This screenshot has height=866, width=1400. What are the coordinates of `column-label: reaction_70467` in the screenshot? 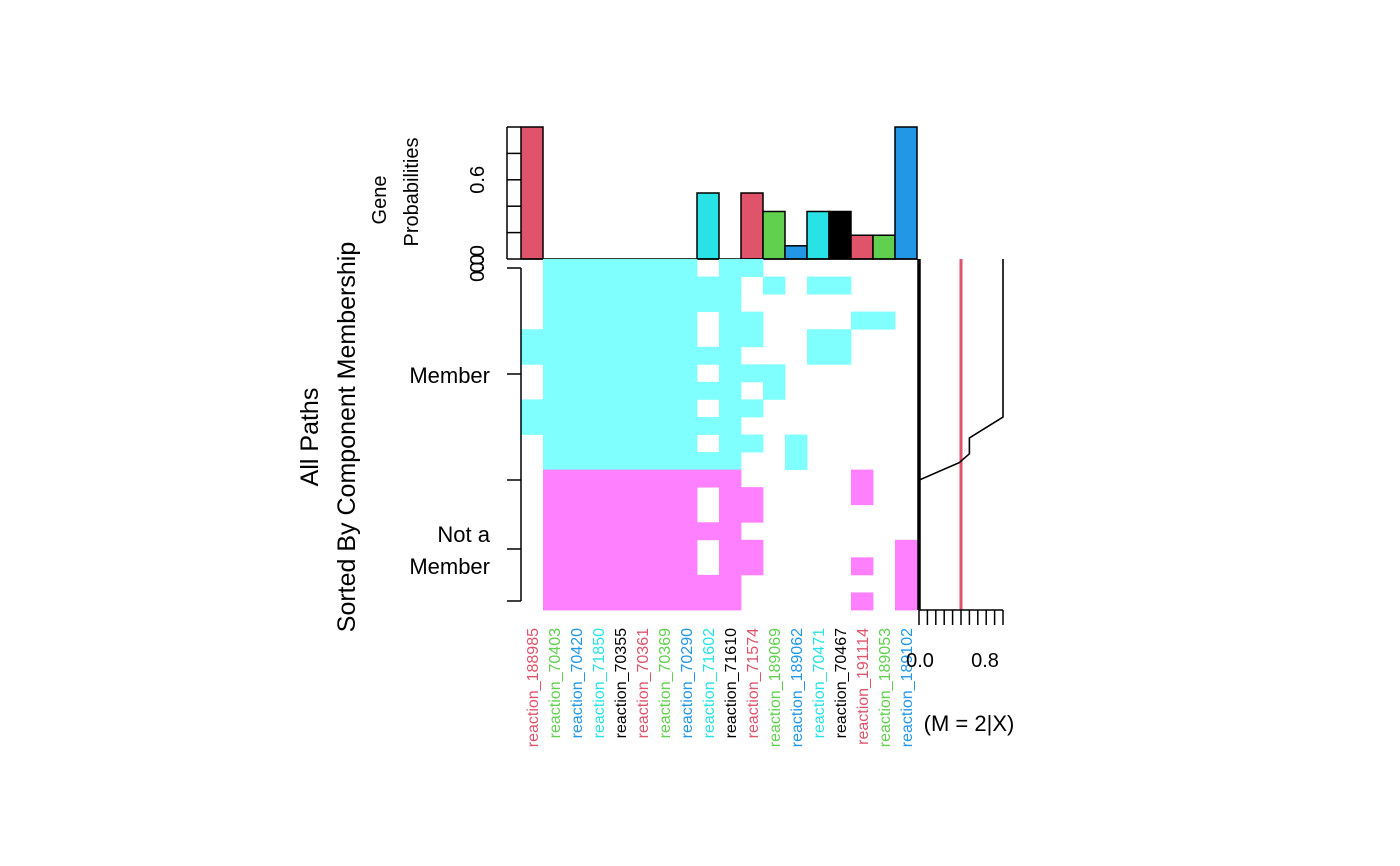 It's located at (841, 683).